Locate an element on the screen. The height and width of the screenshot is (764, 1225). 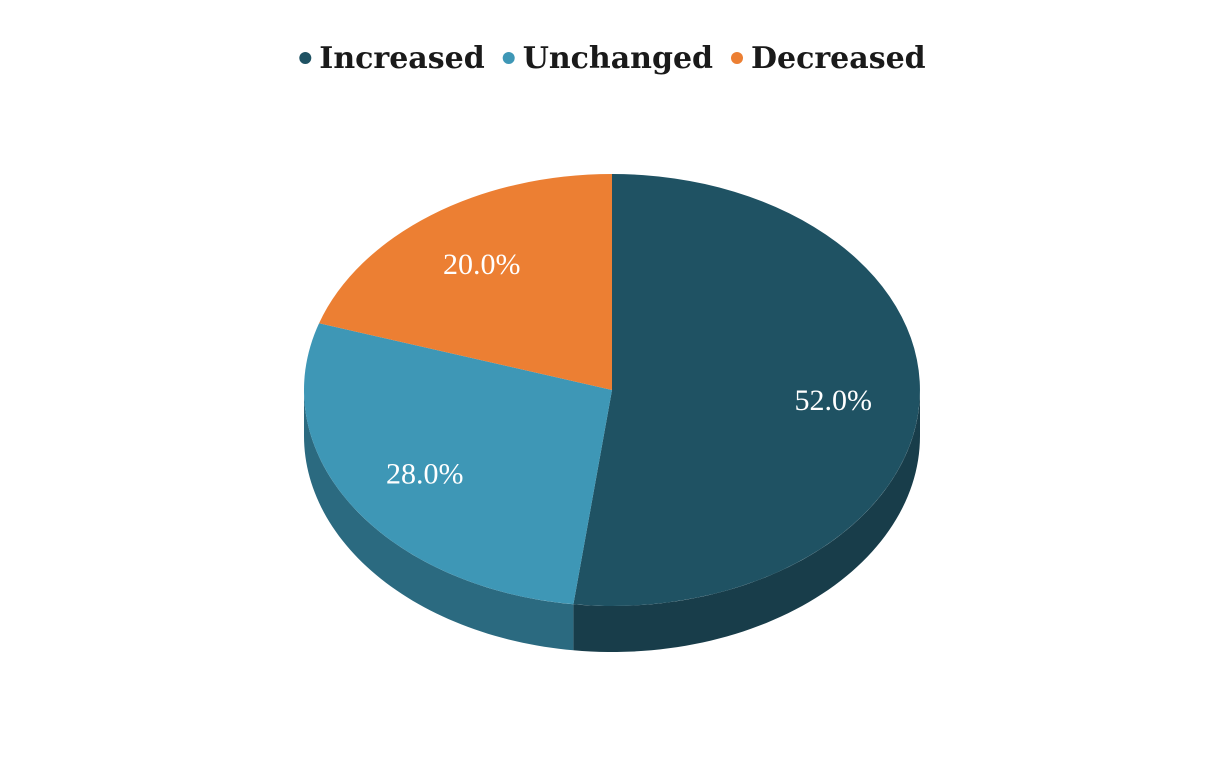
legend-item-unchanged: Unchanged is located at coordinates (607, 58).